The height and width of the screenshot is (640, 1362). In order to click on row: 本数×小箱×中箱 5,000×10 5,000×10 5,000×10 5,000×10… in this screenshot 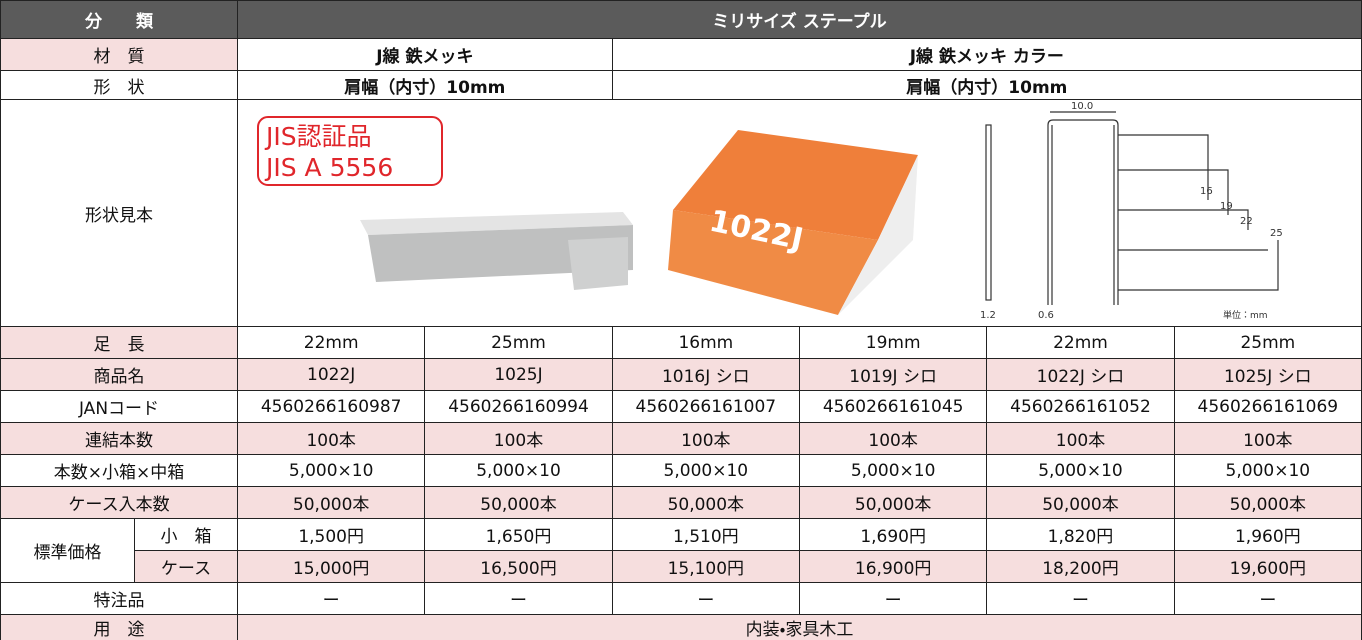, I will do `click(681, 470)`.